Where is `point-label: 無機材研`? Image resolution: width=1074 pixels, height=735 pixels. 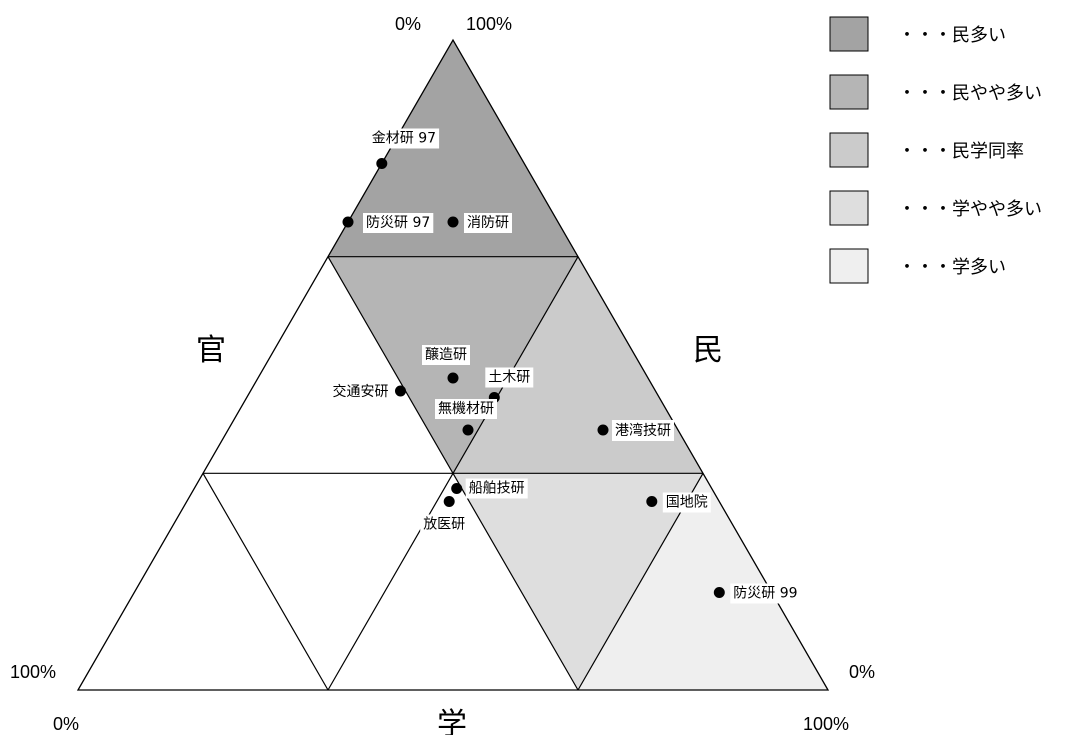
point-label: 無機材研 is located at coordinates (466, 409).